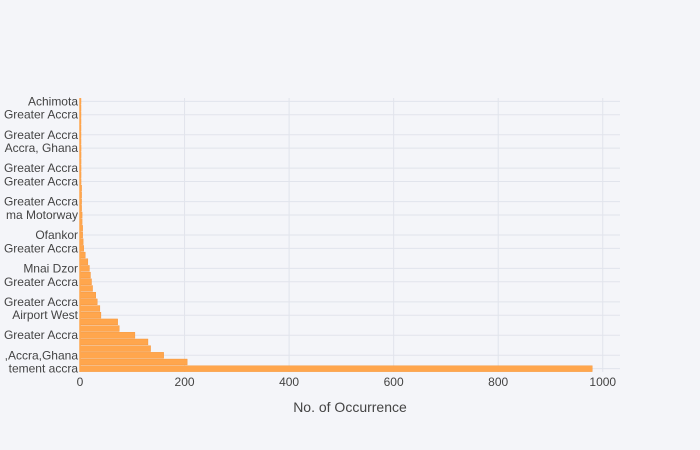 The width and height of the screenshot is (700, 450). Describe the element at coordinates (394, 382) in the screenshot. I see `x-tick-label: 600` at that location.